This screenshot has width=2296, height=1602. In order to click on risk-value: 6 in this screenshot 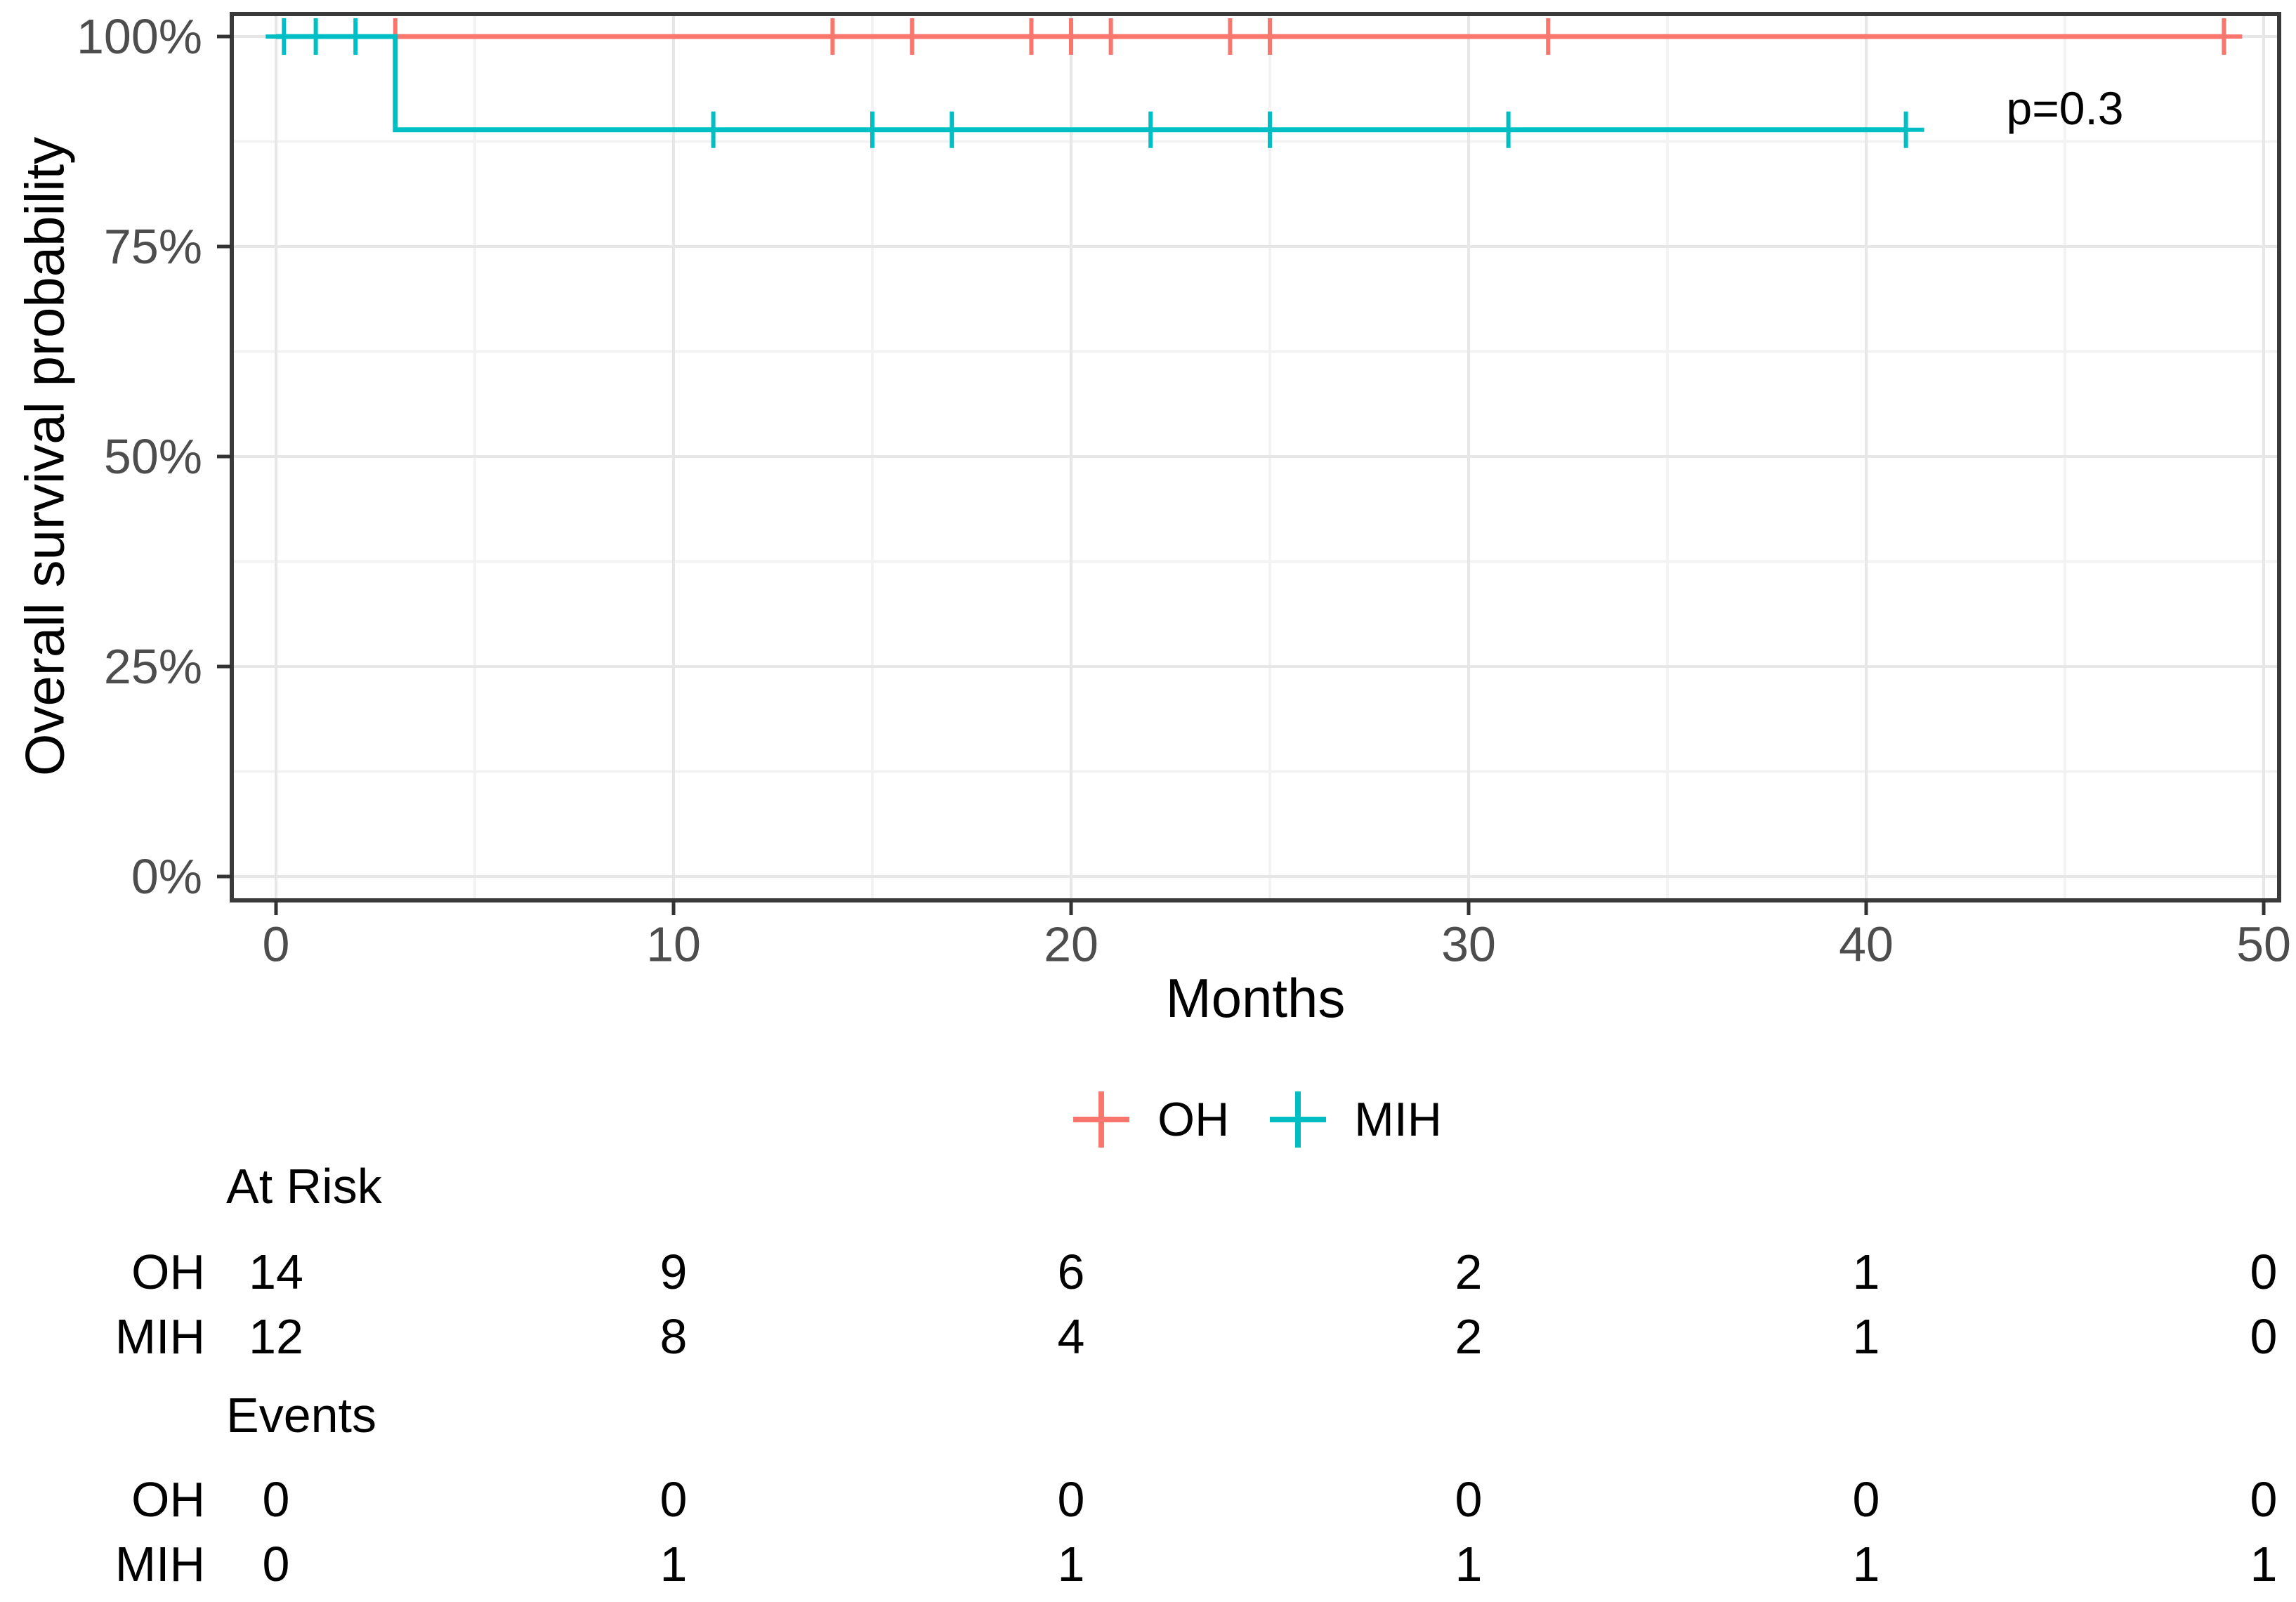, I will do `click(1071, 1272)`.